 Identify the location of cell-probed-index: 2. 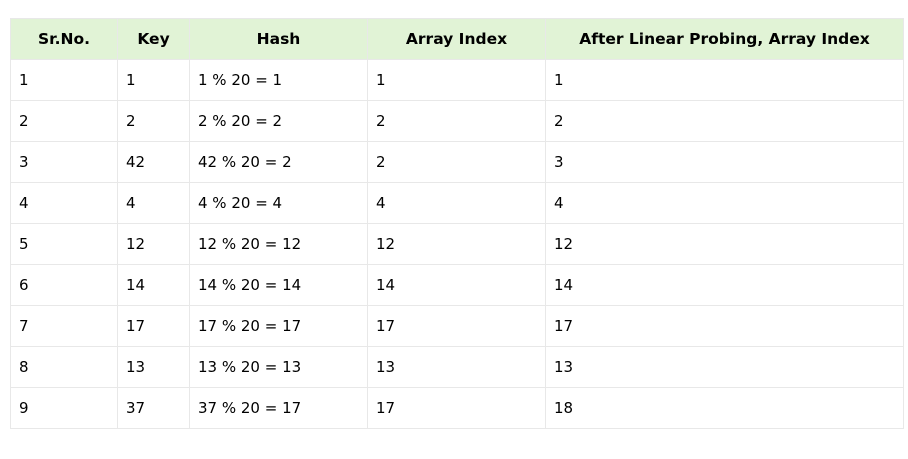
(724, 121).